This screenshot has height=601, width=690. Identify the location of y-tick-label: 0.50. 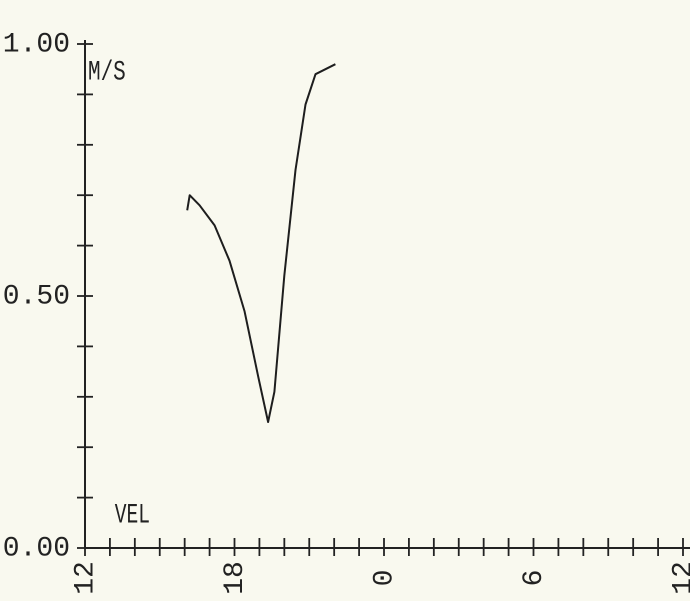
(36, 296).